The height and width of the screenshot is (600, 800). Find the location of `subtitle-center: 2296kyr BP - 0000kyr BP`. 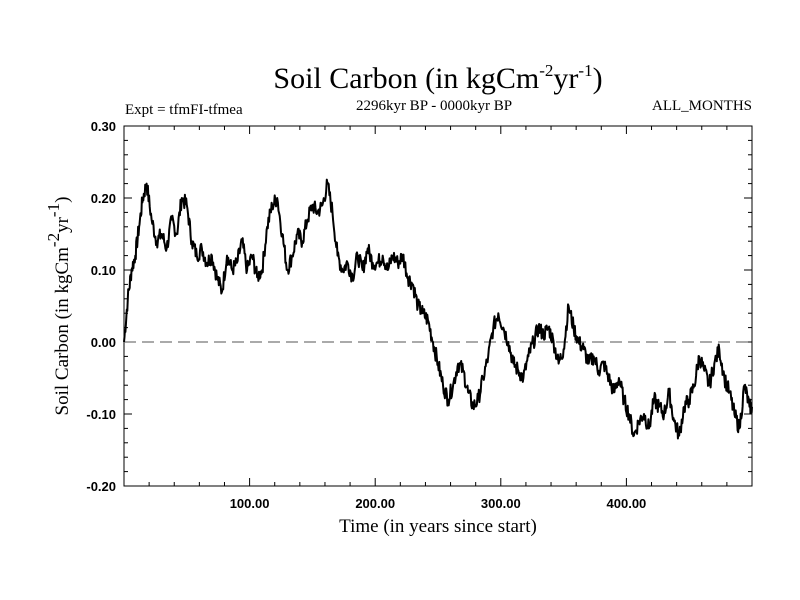

subtitle-center: 2296kyr BP - 0000kyr BP is located at coordinates (434, 106).